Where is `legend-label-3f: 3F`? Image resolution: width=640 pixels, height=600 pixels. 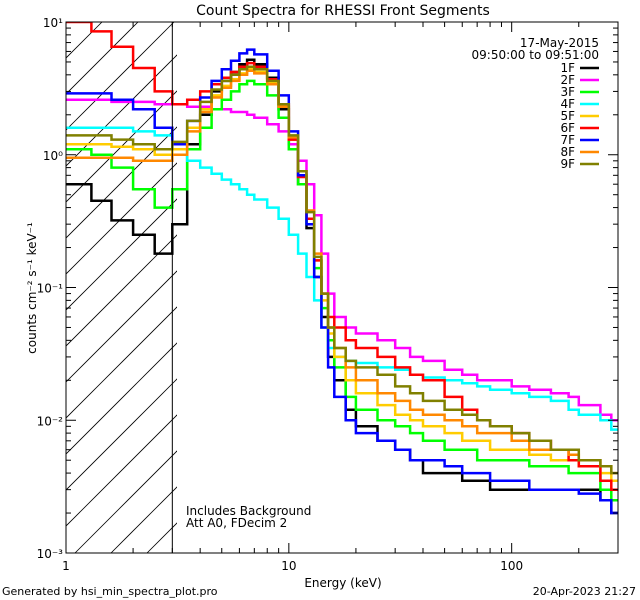 legend-label-3f: 3F is located at coordinates (567, 92).